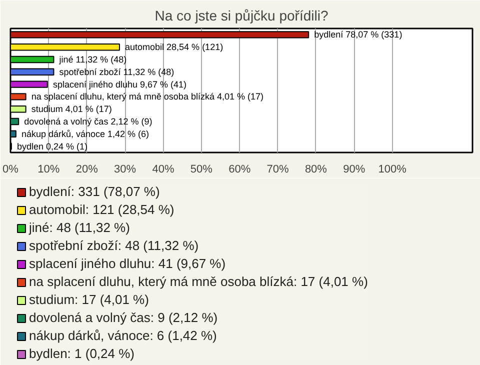  Describe the element at coordinates (127, 263) in the screenshot. I see `legend-label: splacení jiného dluhu: 41 (9,67 %)` at that location.